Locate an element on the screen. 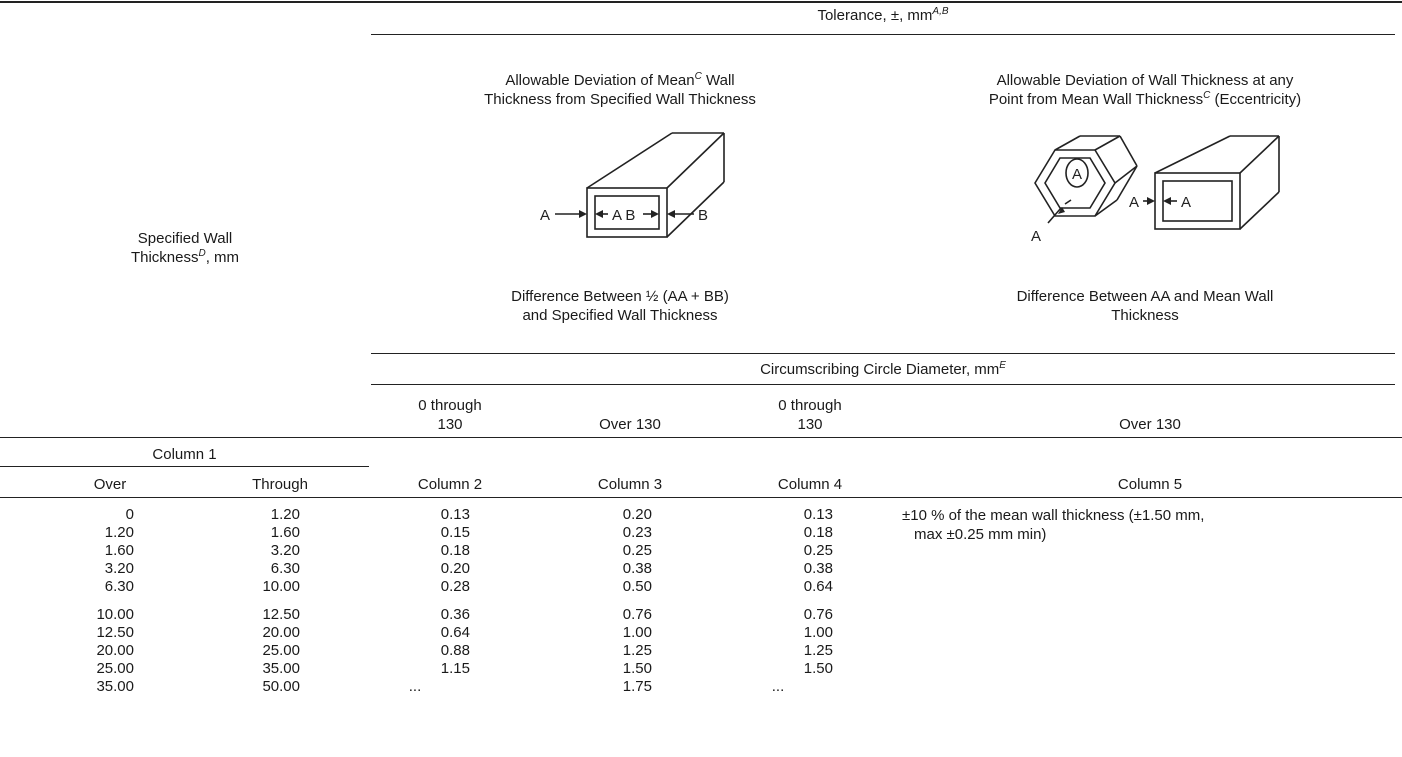 Image resolution: width=1402 pixels, height=757 pixels. table-cell: 50.00 is located at coordinates (281, 686).